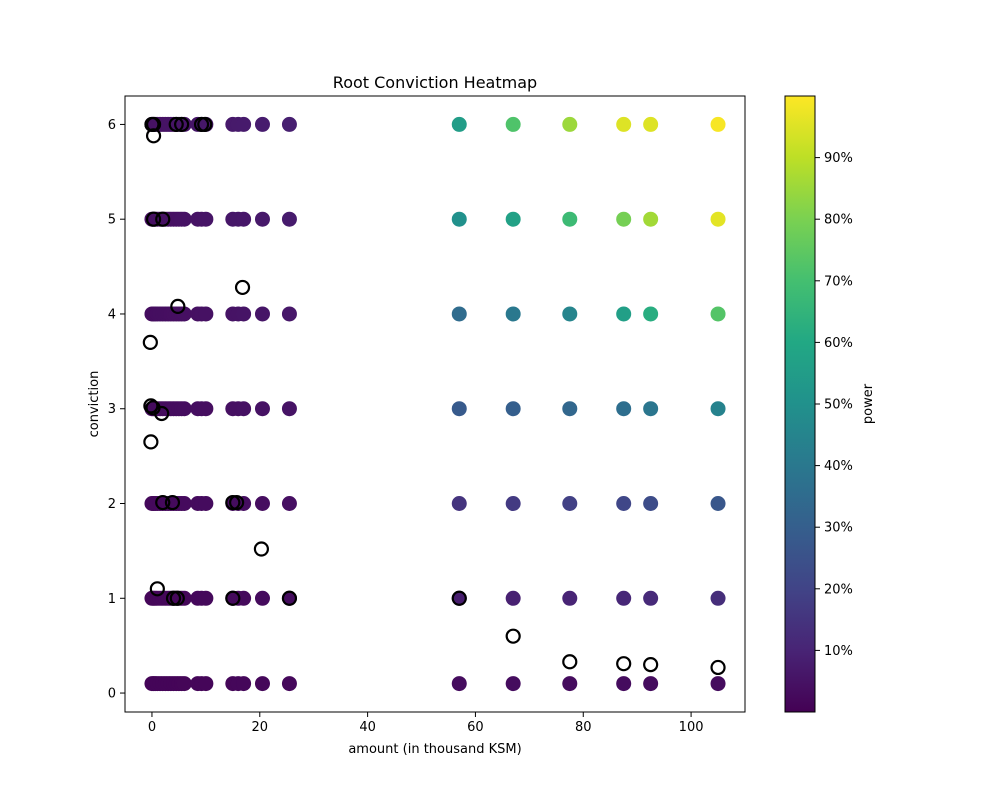  What do you see at coordinates (112, 504) in the screenshot?
I see `y-tick-label: 2` at bounding box center [112, 504].